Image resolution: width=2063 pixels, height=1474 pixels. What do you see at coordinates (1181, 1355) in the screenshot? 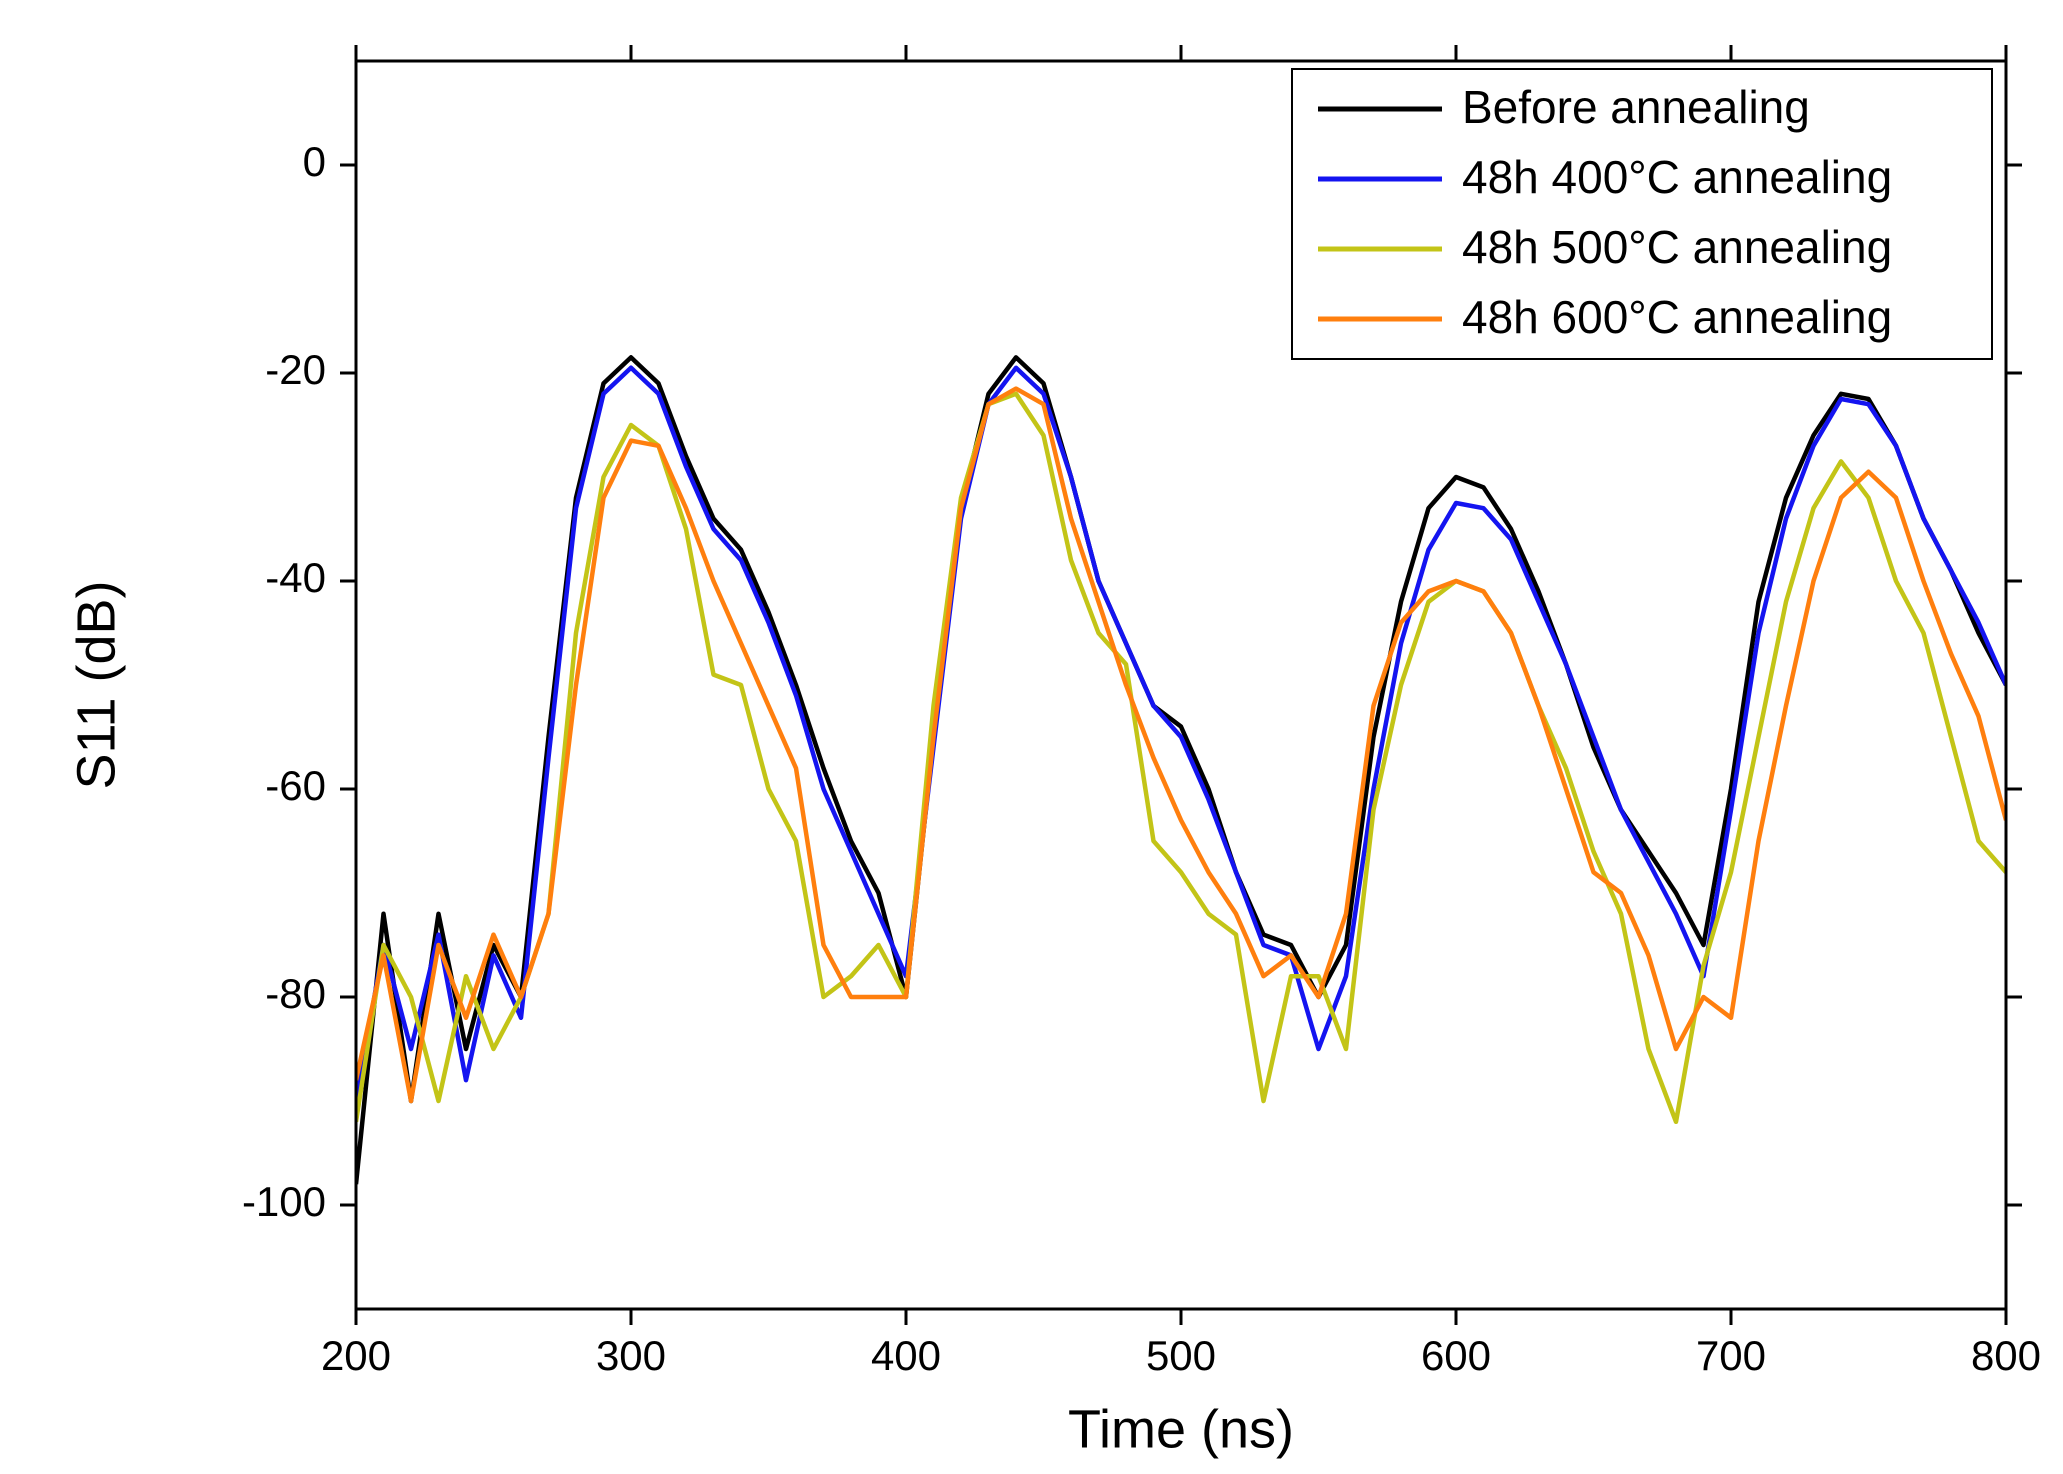
I see `x-tick-label: 500` at bounding box center [1181, 1355].